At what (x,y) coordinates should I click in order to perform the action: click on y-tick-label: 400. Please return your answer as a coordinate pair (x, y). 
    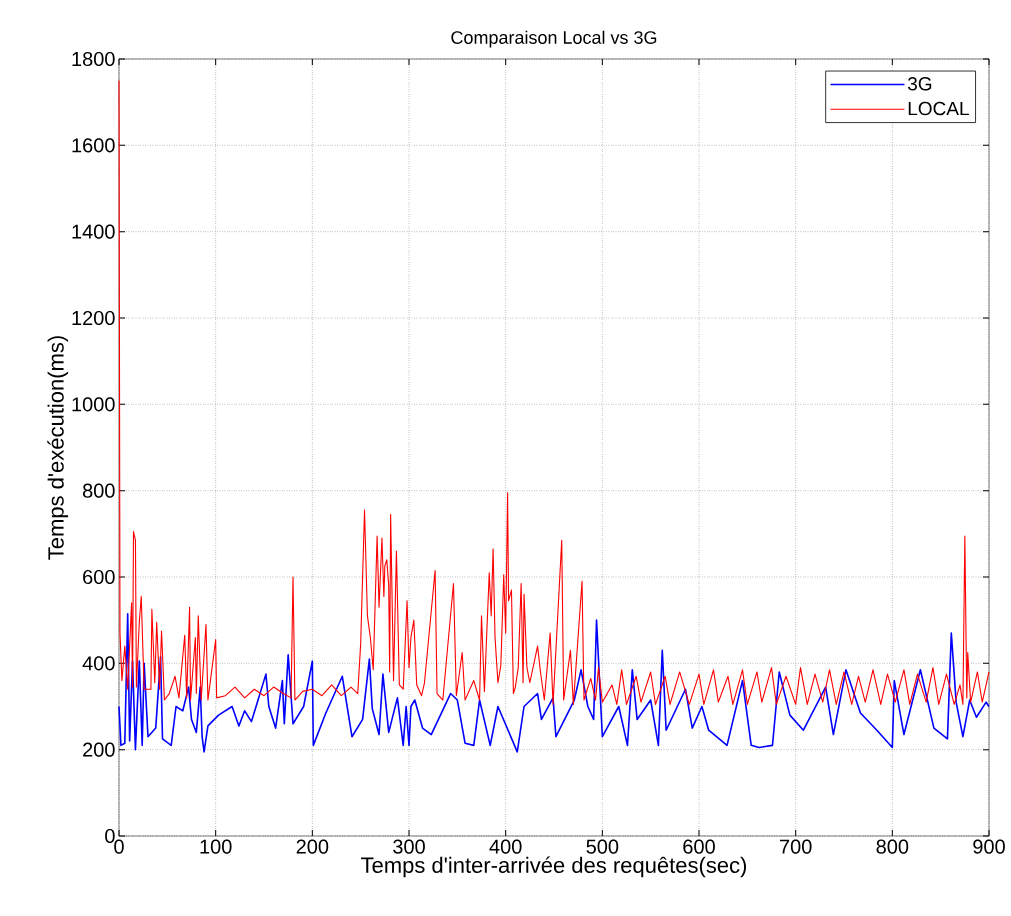
    Looking at the image, I should click on (98, 663).